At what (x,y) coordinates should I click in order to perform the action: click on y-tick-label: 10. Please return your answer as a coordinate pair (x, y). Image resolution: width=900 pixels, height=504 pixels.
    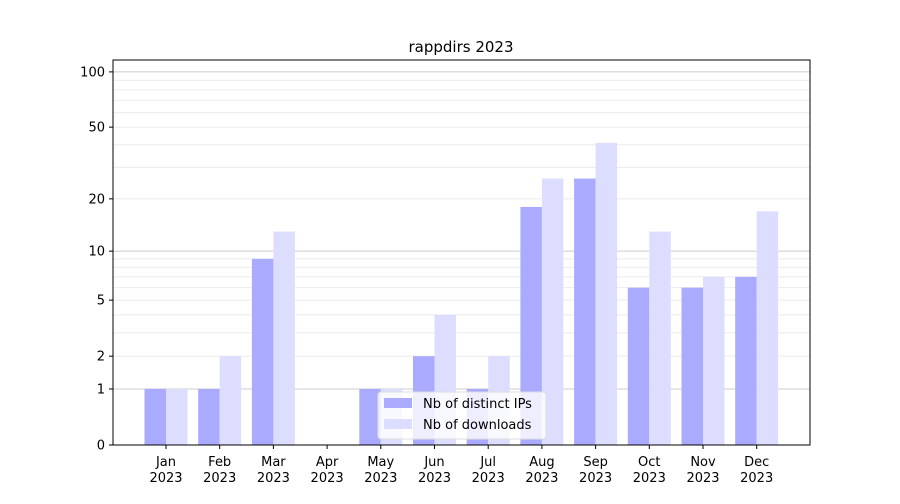
    Looking at the image, I should click on (96, 252).